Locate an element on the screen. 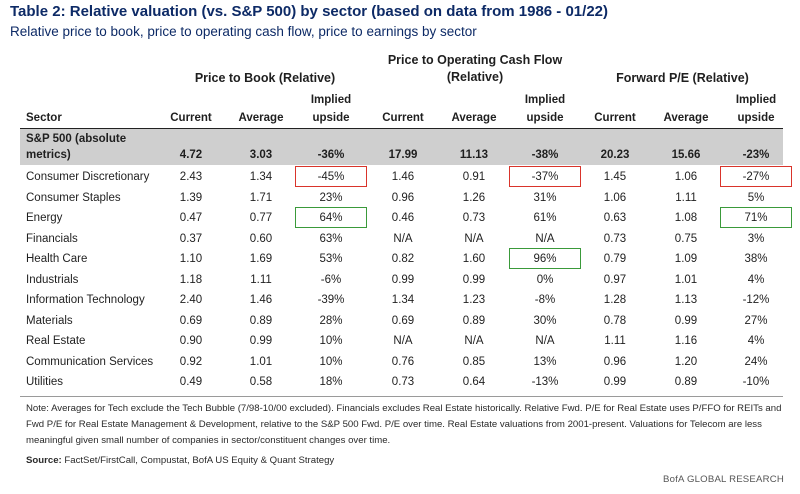 The height and width of the screenshot is (494, 800). cell-pe-average: 1.08 is located at coordinates (686, 218).